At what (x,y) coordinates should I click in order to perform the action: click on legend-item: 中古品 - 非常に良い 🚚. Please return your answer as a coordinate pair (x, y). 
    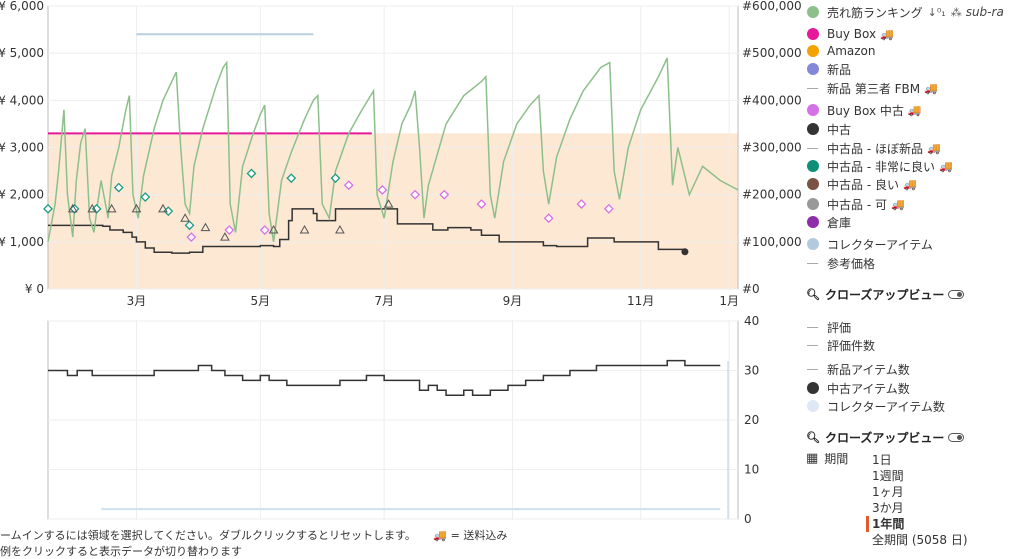
    Looking at the image, I should click on (879, 166).